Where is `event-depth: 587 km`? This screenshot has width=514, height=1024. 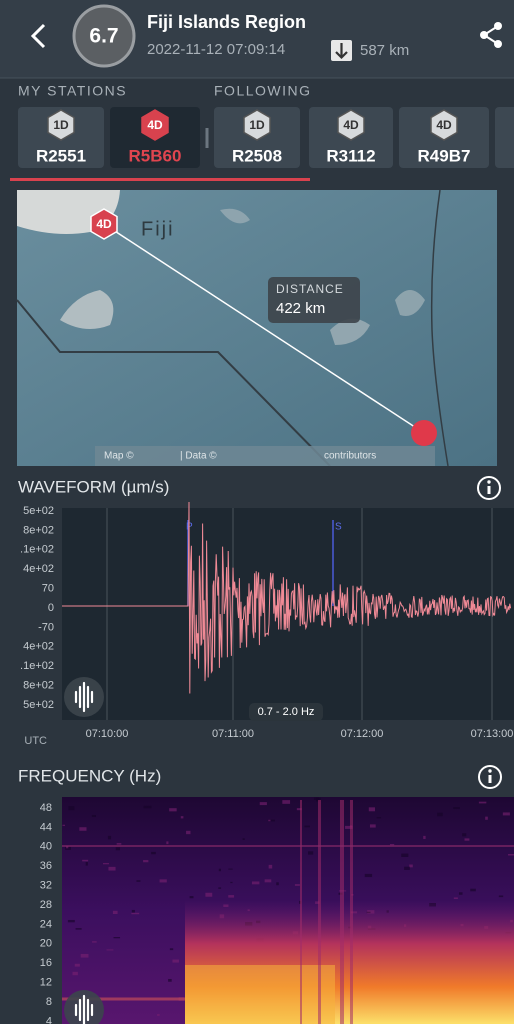 event-depth: 587 km is located at coordinates (384, 50).